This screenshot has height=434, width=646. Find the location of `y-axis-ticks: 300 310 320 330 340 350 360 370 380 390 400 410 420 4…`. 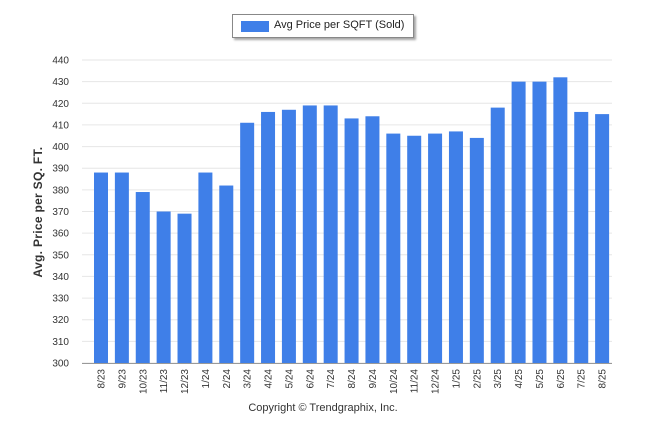

y-axis-ticks: 300 310 320 330 340 350 360 370 380 390 400 410 420 4… is located at coordinates (60, 213).